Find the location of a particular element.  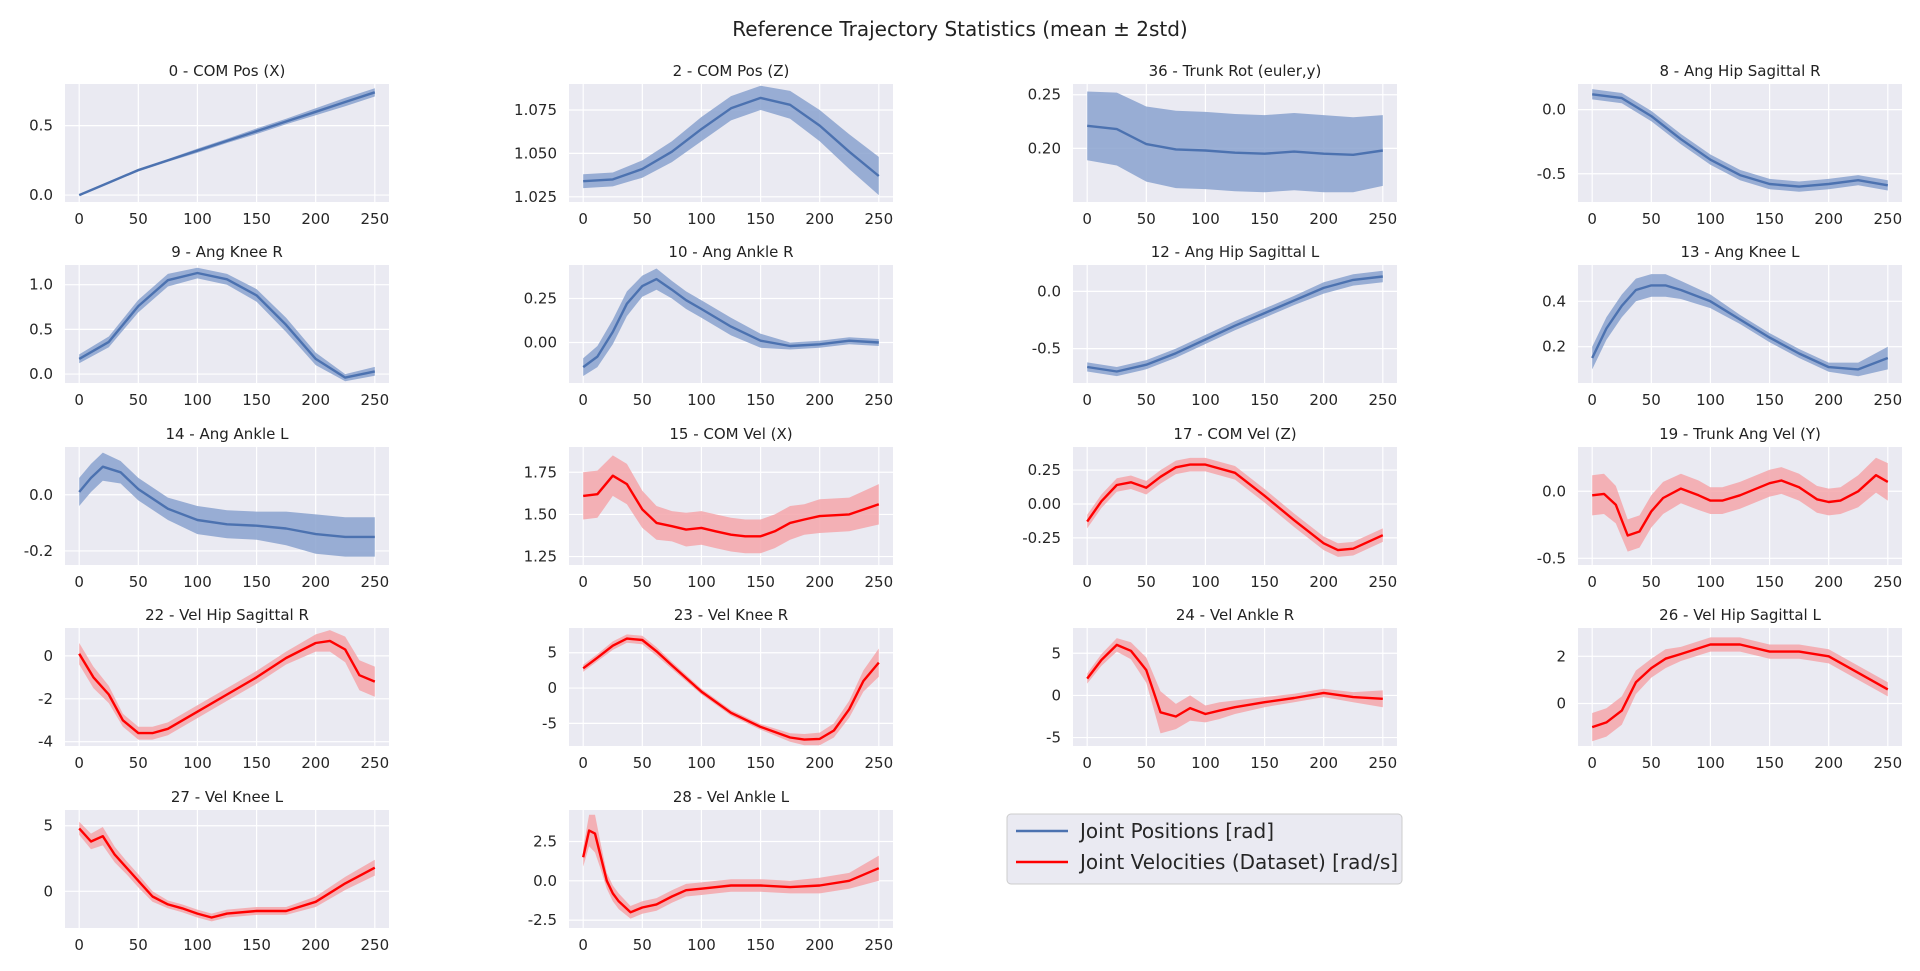

subplot-title: 23 - Vel Knee R is located at coordinates (731, 615).